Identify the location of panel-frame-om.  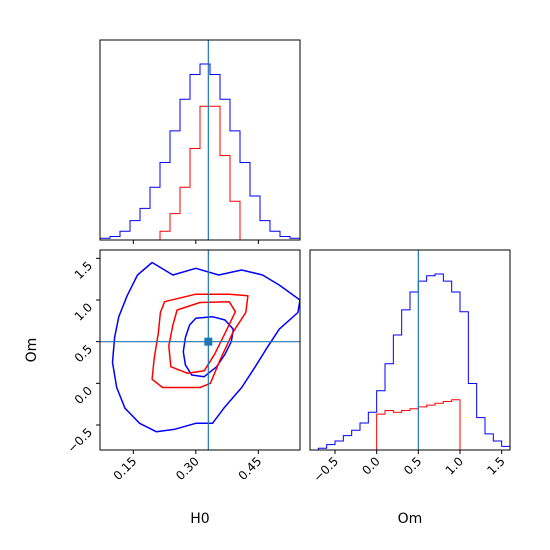
(410, 350).